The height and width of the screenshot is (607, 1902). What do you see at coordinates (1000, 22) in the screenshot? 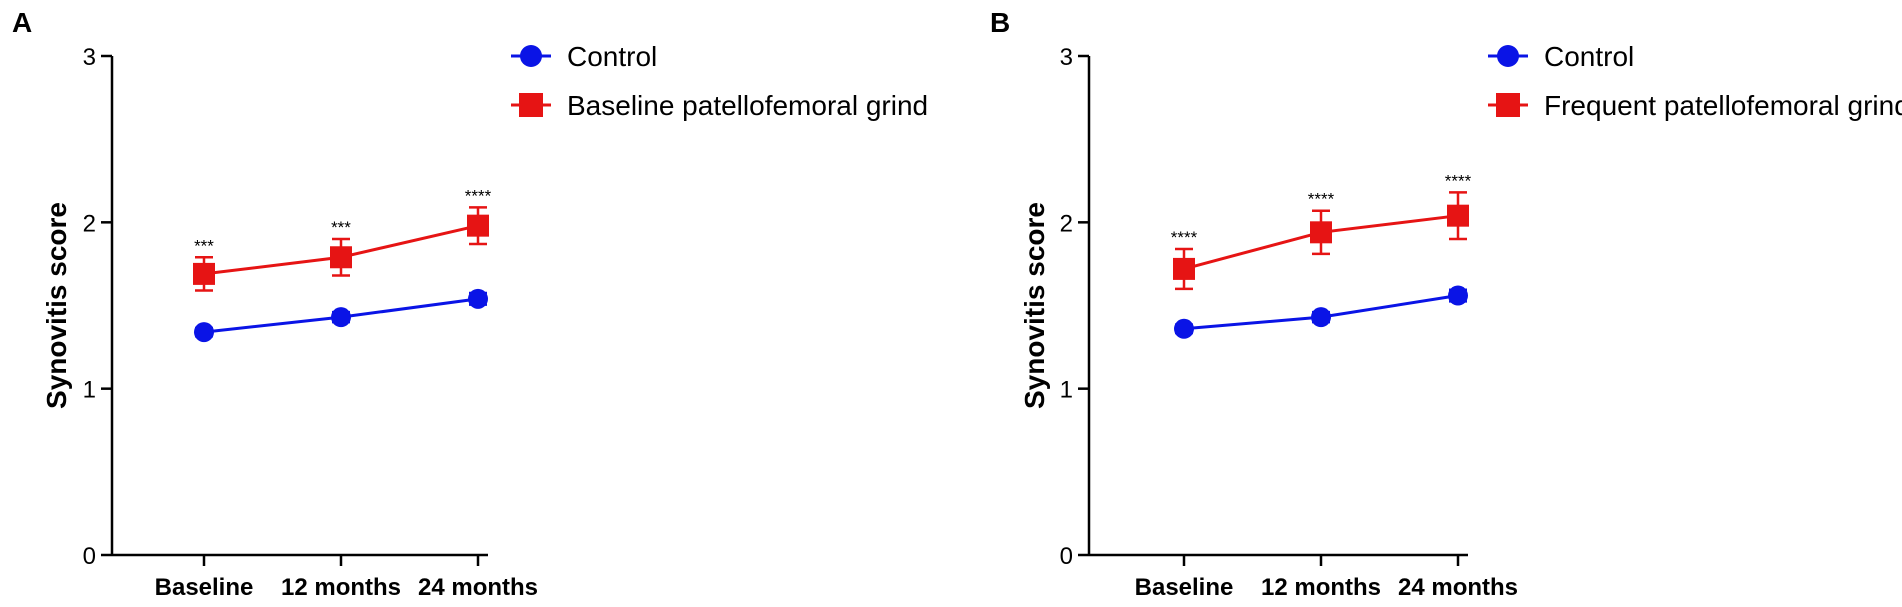
I see `panel-letter: B` at bounding box center [1000, 22].